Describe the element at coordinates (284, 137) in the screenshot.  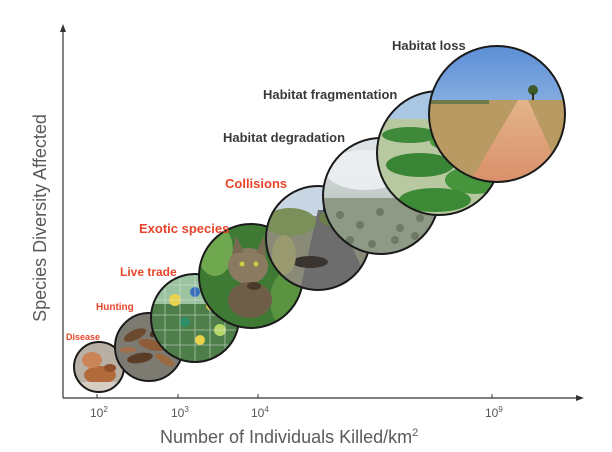
I see `label-habitat-degradation: Habitat degradation` at that location.